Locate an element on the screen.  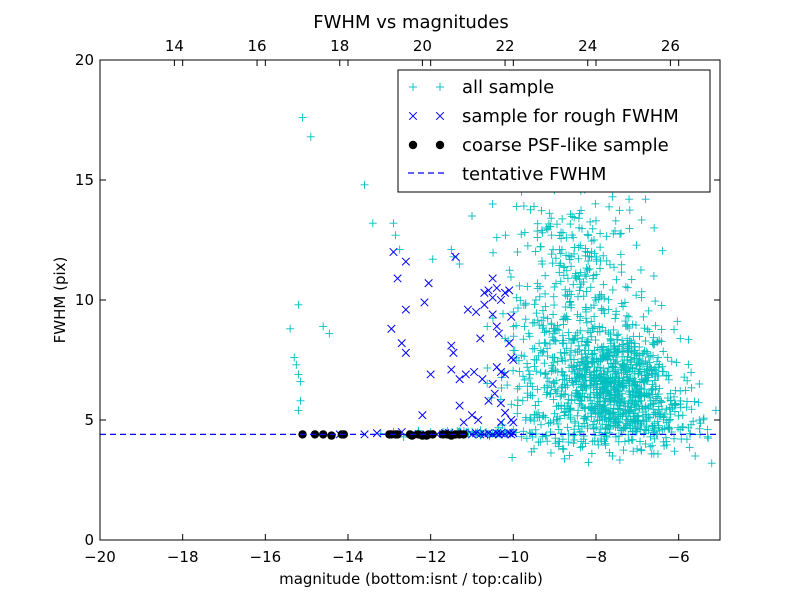
y-axis-label: FWHM (pix) is located at coordinates (60, 300).